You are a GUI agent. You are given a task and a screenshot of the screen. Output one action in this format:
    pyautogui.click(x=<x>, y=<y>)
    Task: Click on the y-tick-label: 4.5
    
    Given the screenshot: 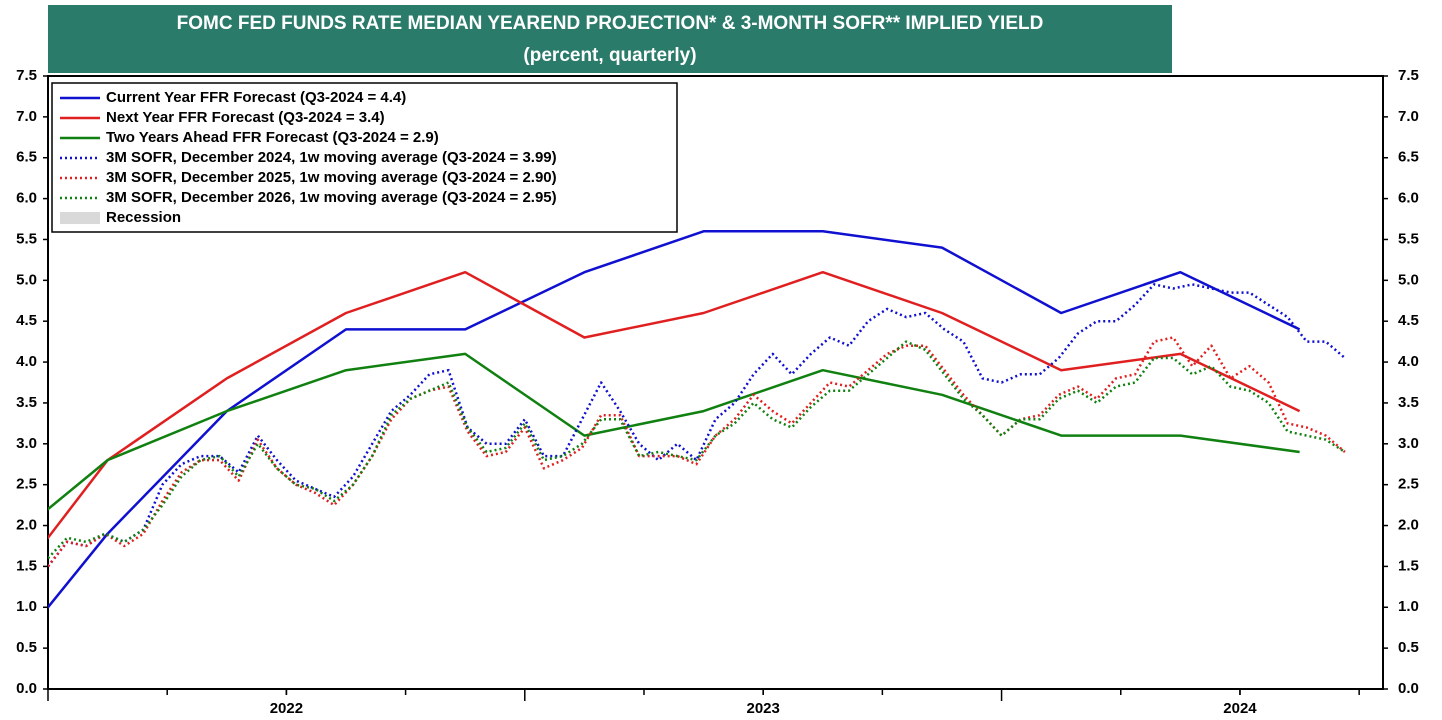 What is the action you would take?
    pyautogui.click(x=26, y=320)
    